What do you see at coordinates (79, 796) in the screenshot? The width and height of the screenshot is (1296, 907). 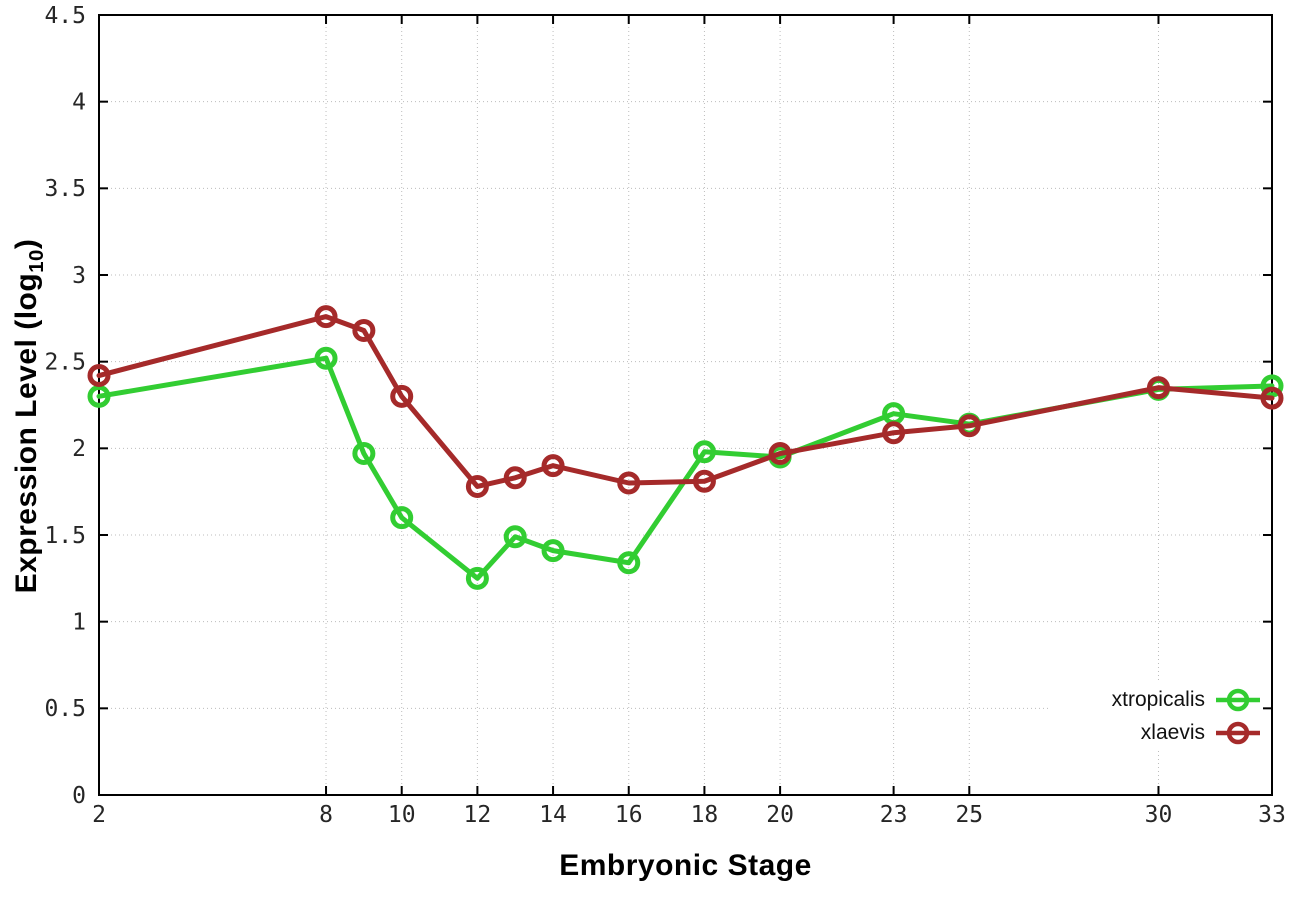 I see `y-tick-label: 0` at bounding box center [79, 796].